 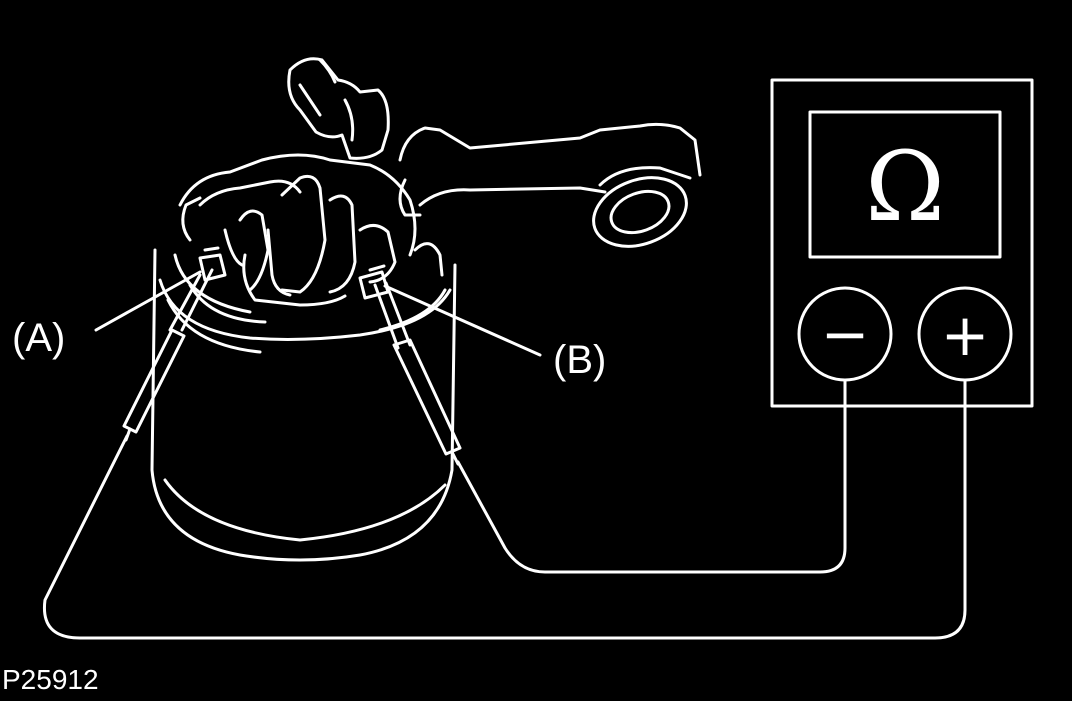 What do you see at coordinates (845, 334) in the screenshot?
I see `negative-symbol: −` at bounding box center [845, 334].